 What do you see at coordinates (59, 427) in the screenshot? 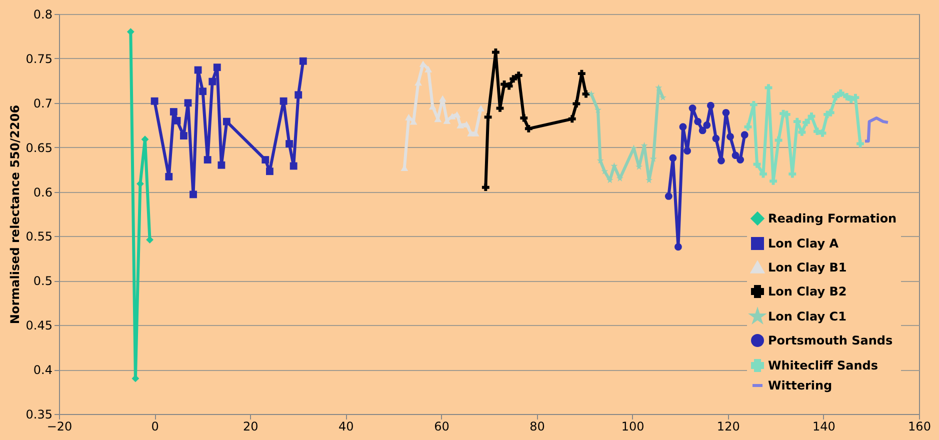
I see `x-tick-label: −20` at bounding box center [59, 427].